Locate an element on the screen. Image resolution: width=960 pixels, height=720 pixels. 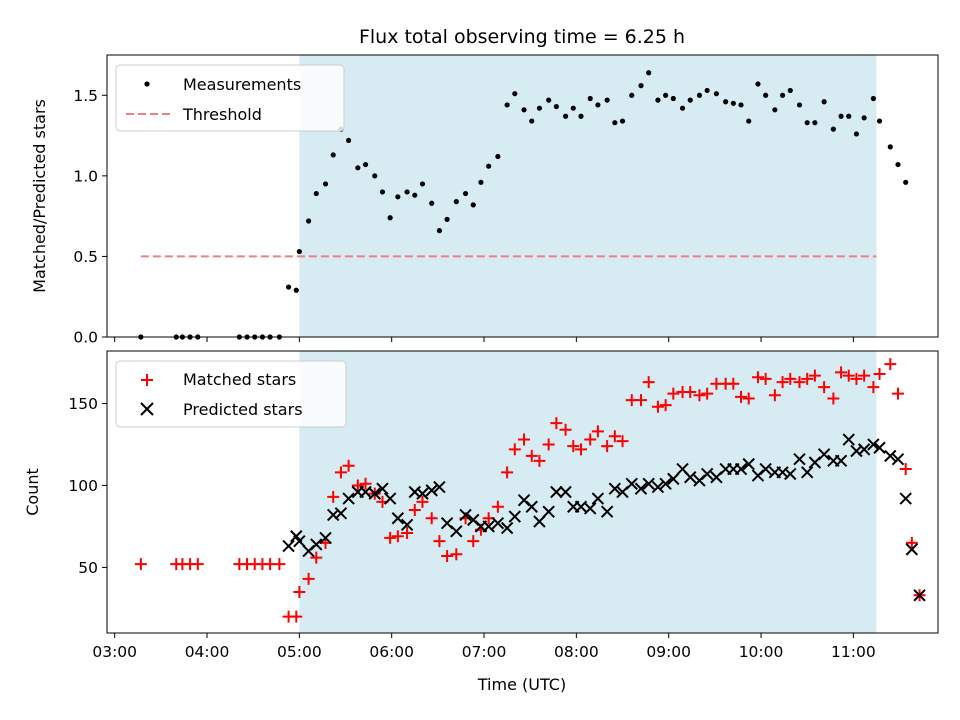
measurements-legend-marker is located at coordinates (147, 84).